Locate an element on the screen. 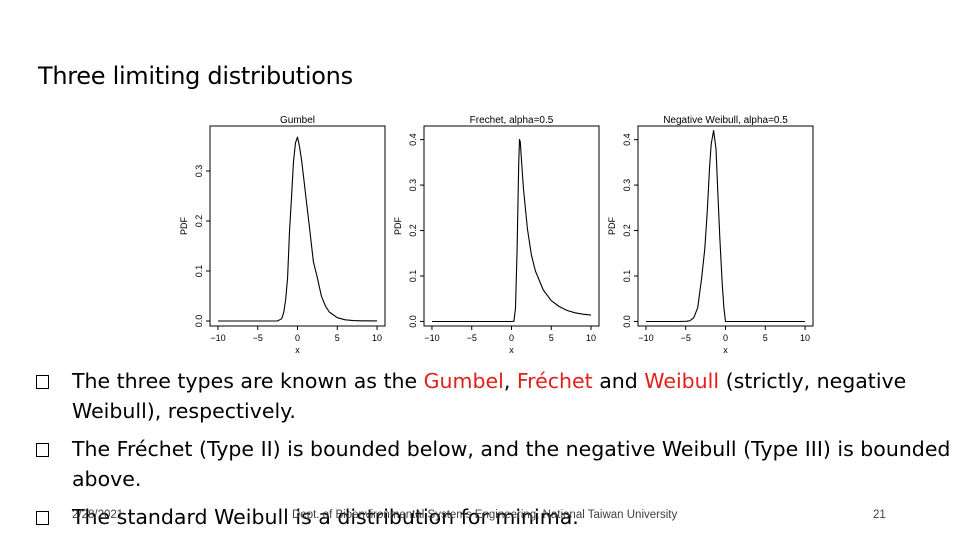 This screenshot has height=540, width=960. chart-title: Negative Weibull, alpha=0.5 is located at coordinates (725, 120).